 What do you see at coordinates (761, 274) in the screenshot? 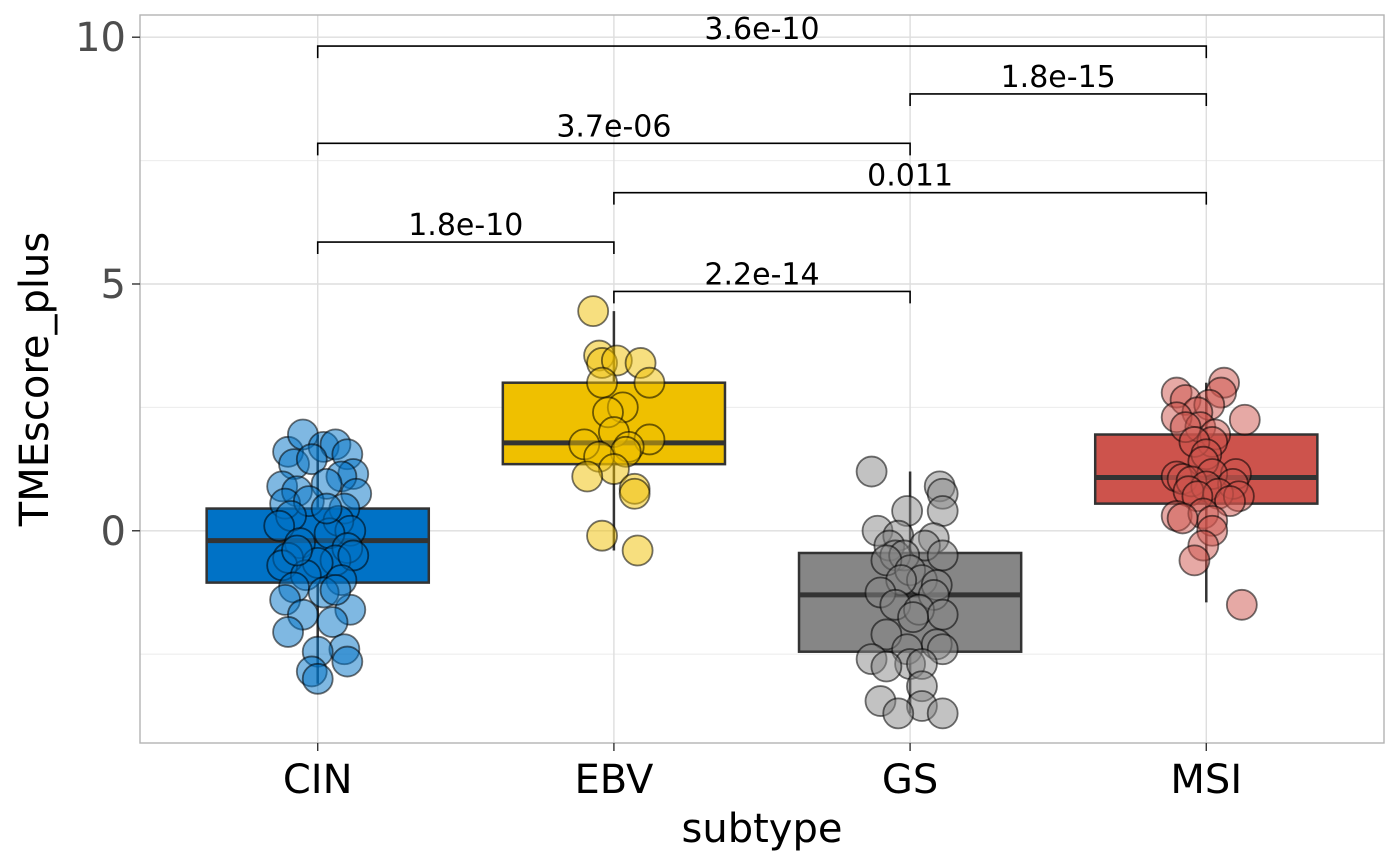
I see `p-value-label-ebv-gs: 2.2e-14` at bounding box center [761, 274].